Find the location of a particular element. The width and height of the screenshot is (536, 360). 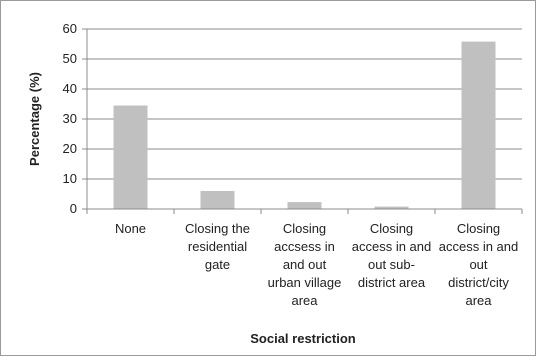

x-tick-label-line: Closing the is located at coordinates (217, 228).